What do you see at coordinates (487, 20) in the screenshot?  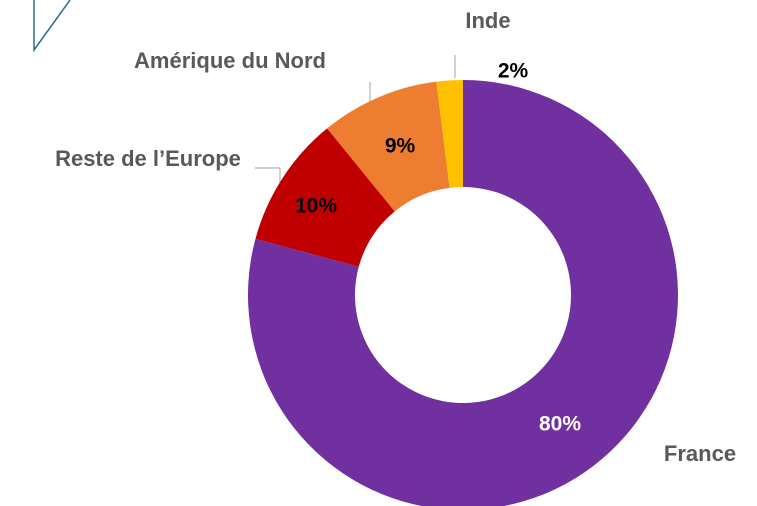 I see `category-label: Inde` at bounding box center [487, 20].